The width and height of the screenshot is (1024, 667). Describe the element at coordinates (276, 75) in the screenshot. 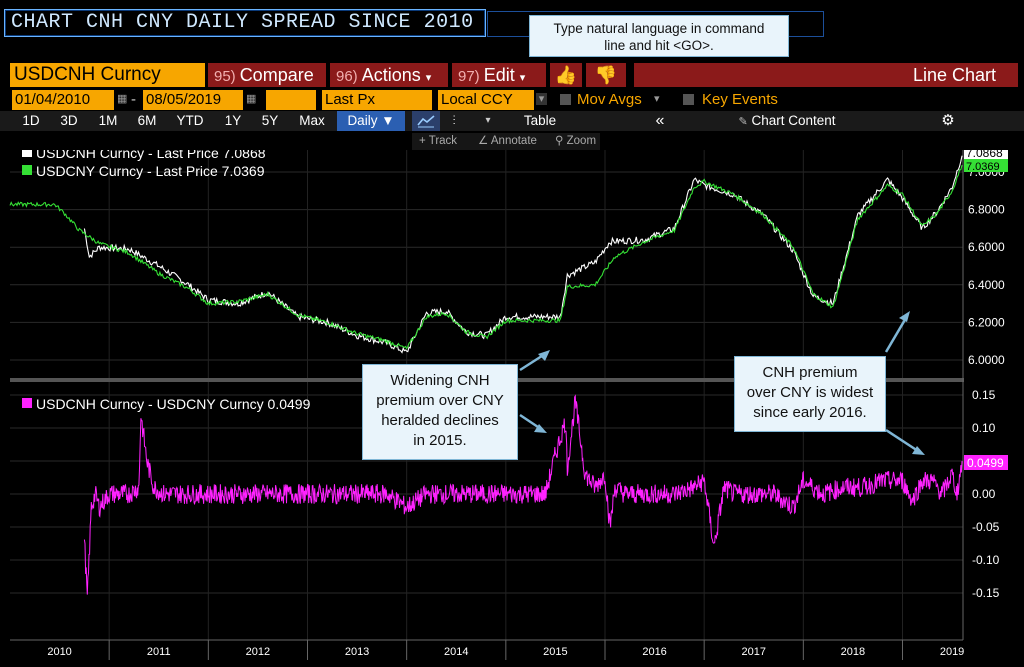

I see `compare-label: Compare` at that location.